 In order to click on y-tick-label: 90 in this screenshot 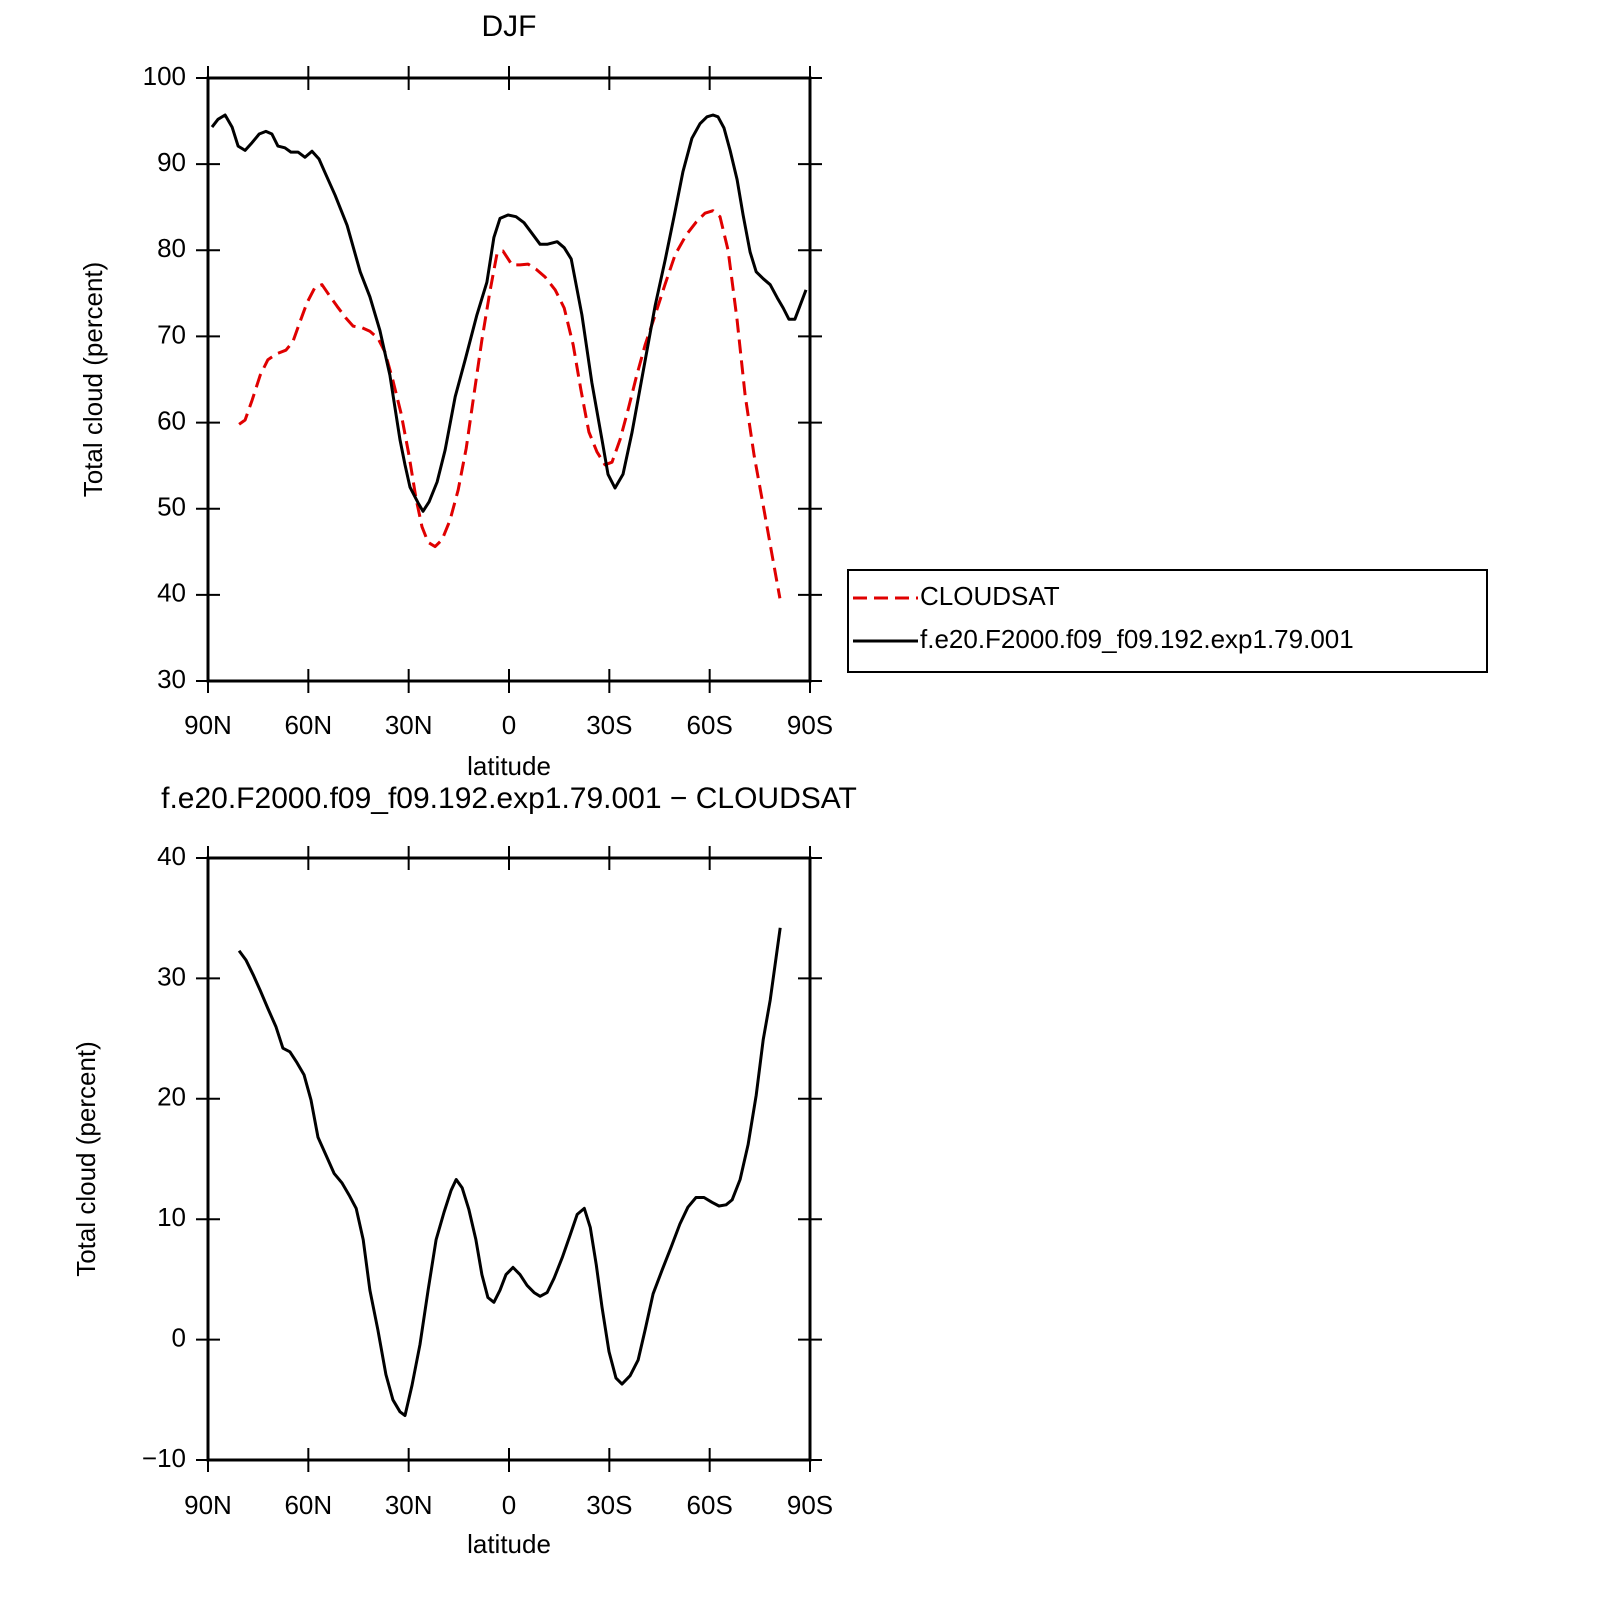, I will do `click(171, 162)`.